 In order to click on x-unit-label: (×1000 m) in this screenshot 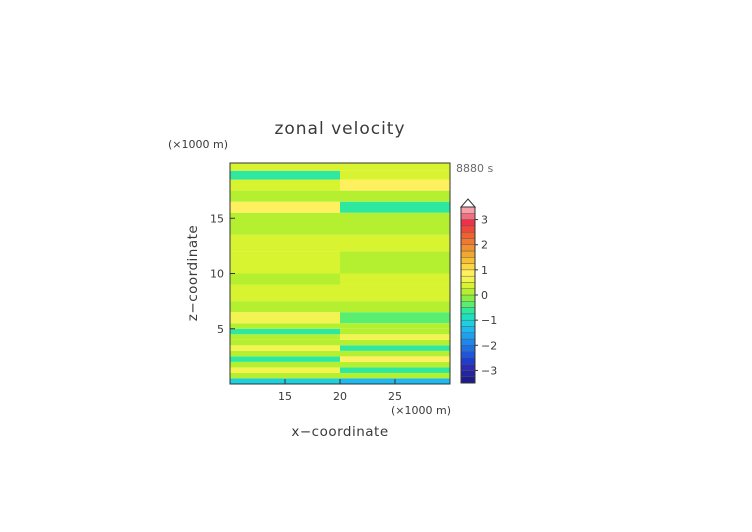, I will do `click(421, 410)`.